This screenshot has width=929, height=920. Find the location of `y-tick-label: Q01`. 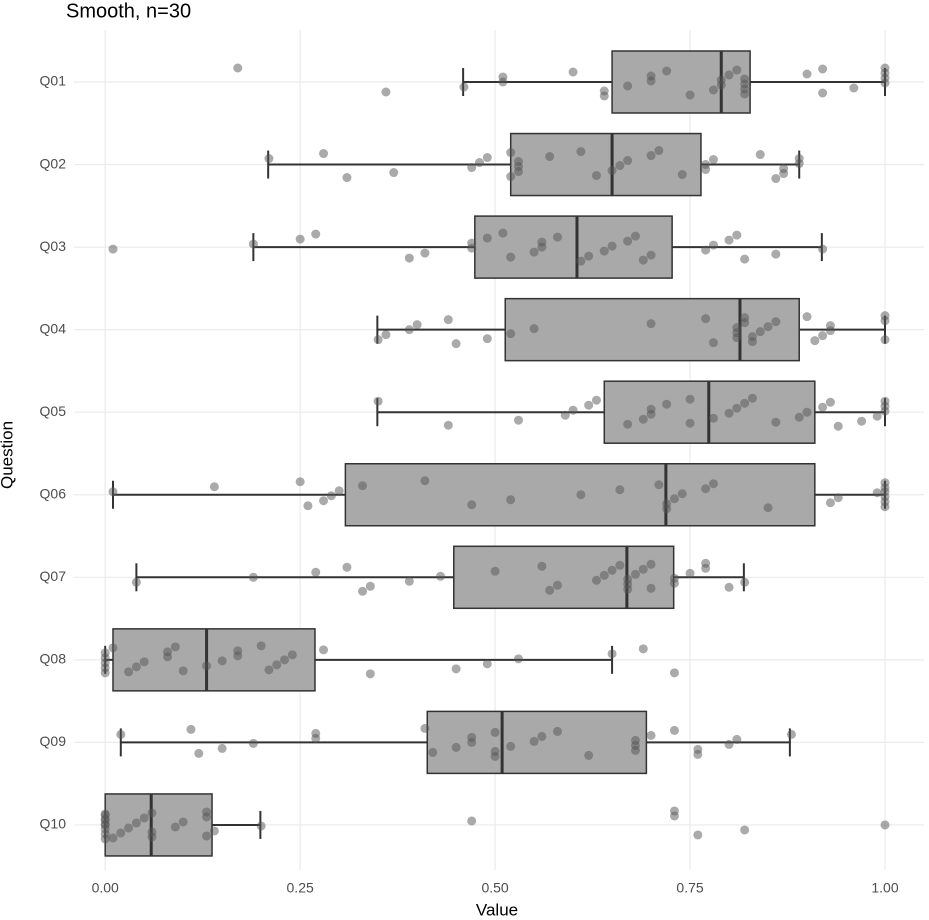

y-tick-label: Q01 is located at coordinates (53, 81).